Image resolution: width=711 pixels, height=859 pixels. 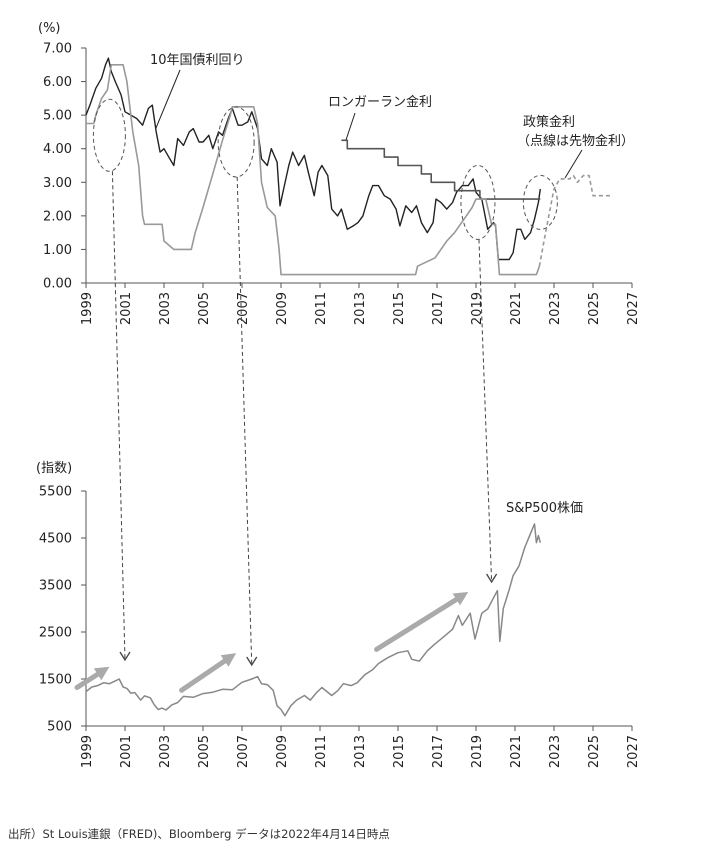 What do you see at coordinates (59, 727) in the screenshot?
I see `sp500-y-tick-label: 500` at bounding box center [59, 727].